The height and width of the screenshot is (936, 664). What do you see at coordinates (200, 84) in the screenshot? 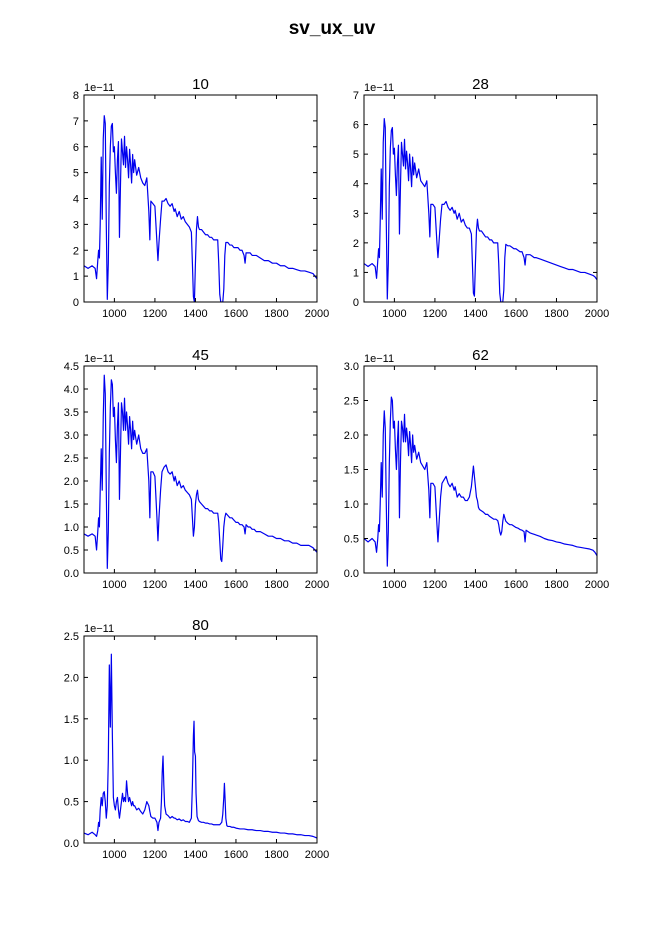
I see `subplot-title: 10` at bounding box center [200, 84].